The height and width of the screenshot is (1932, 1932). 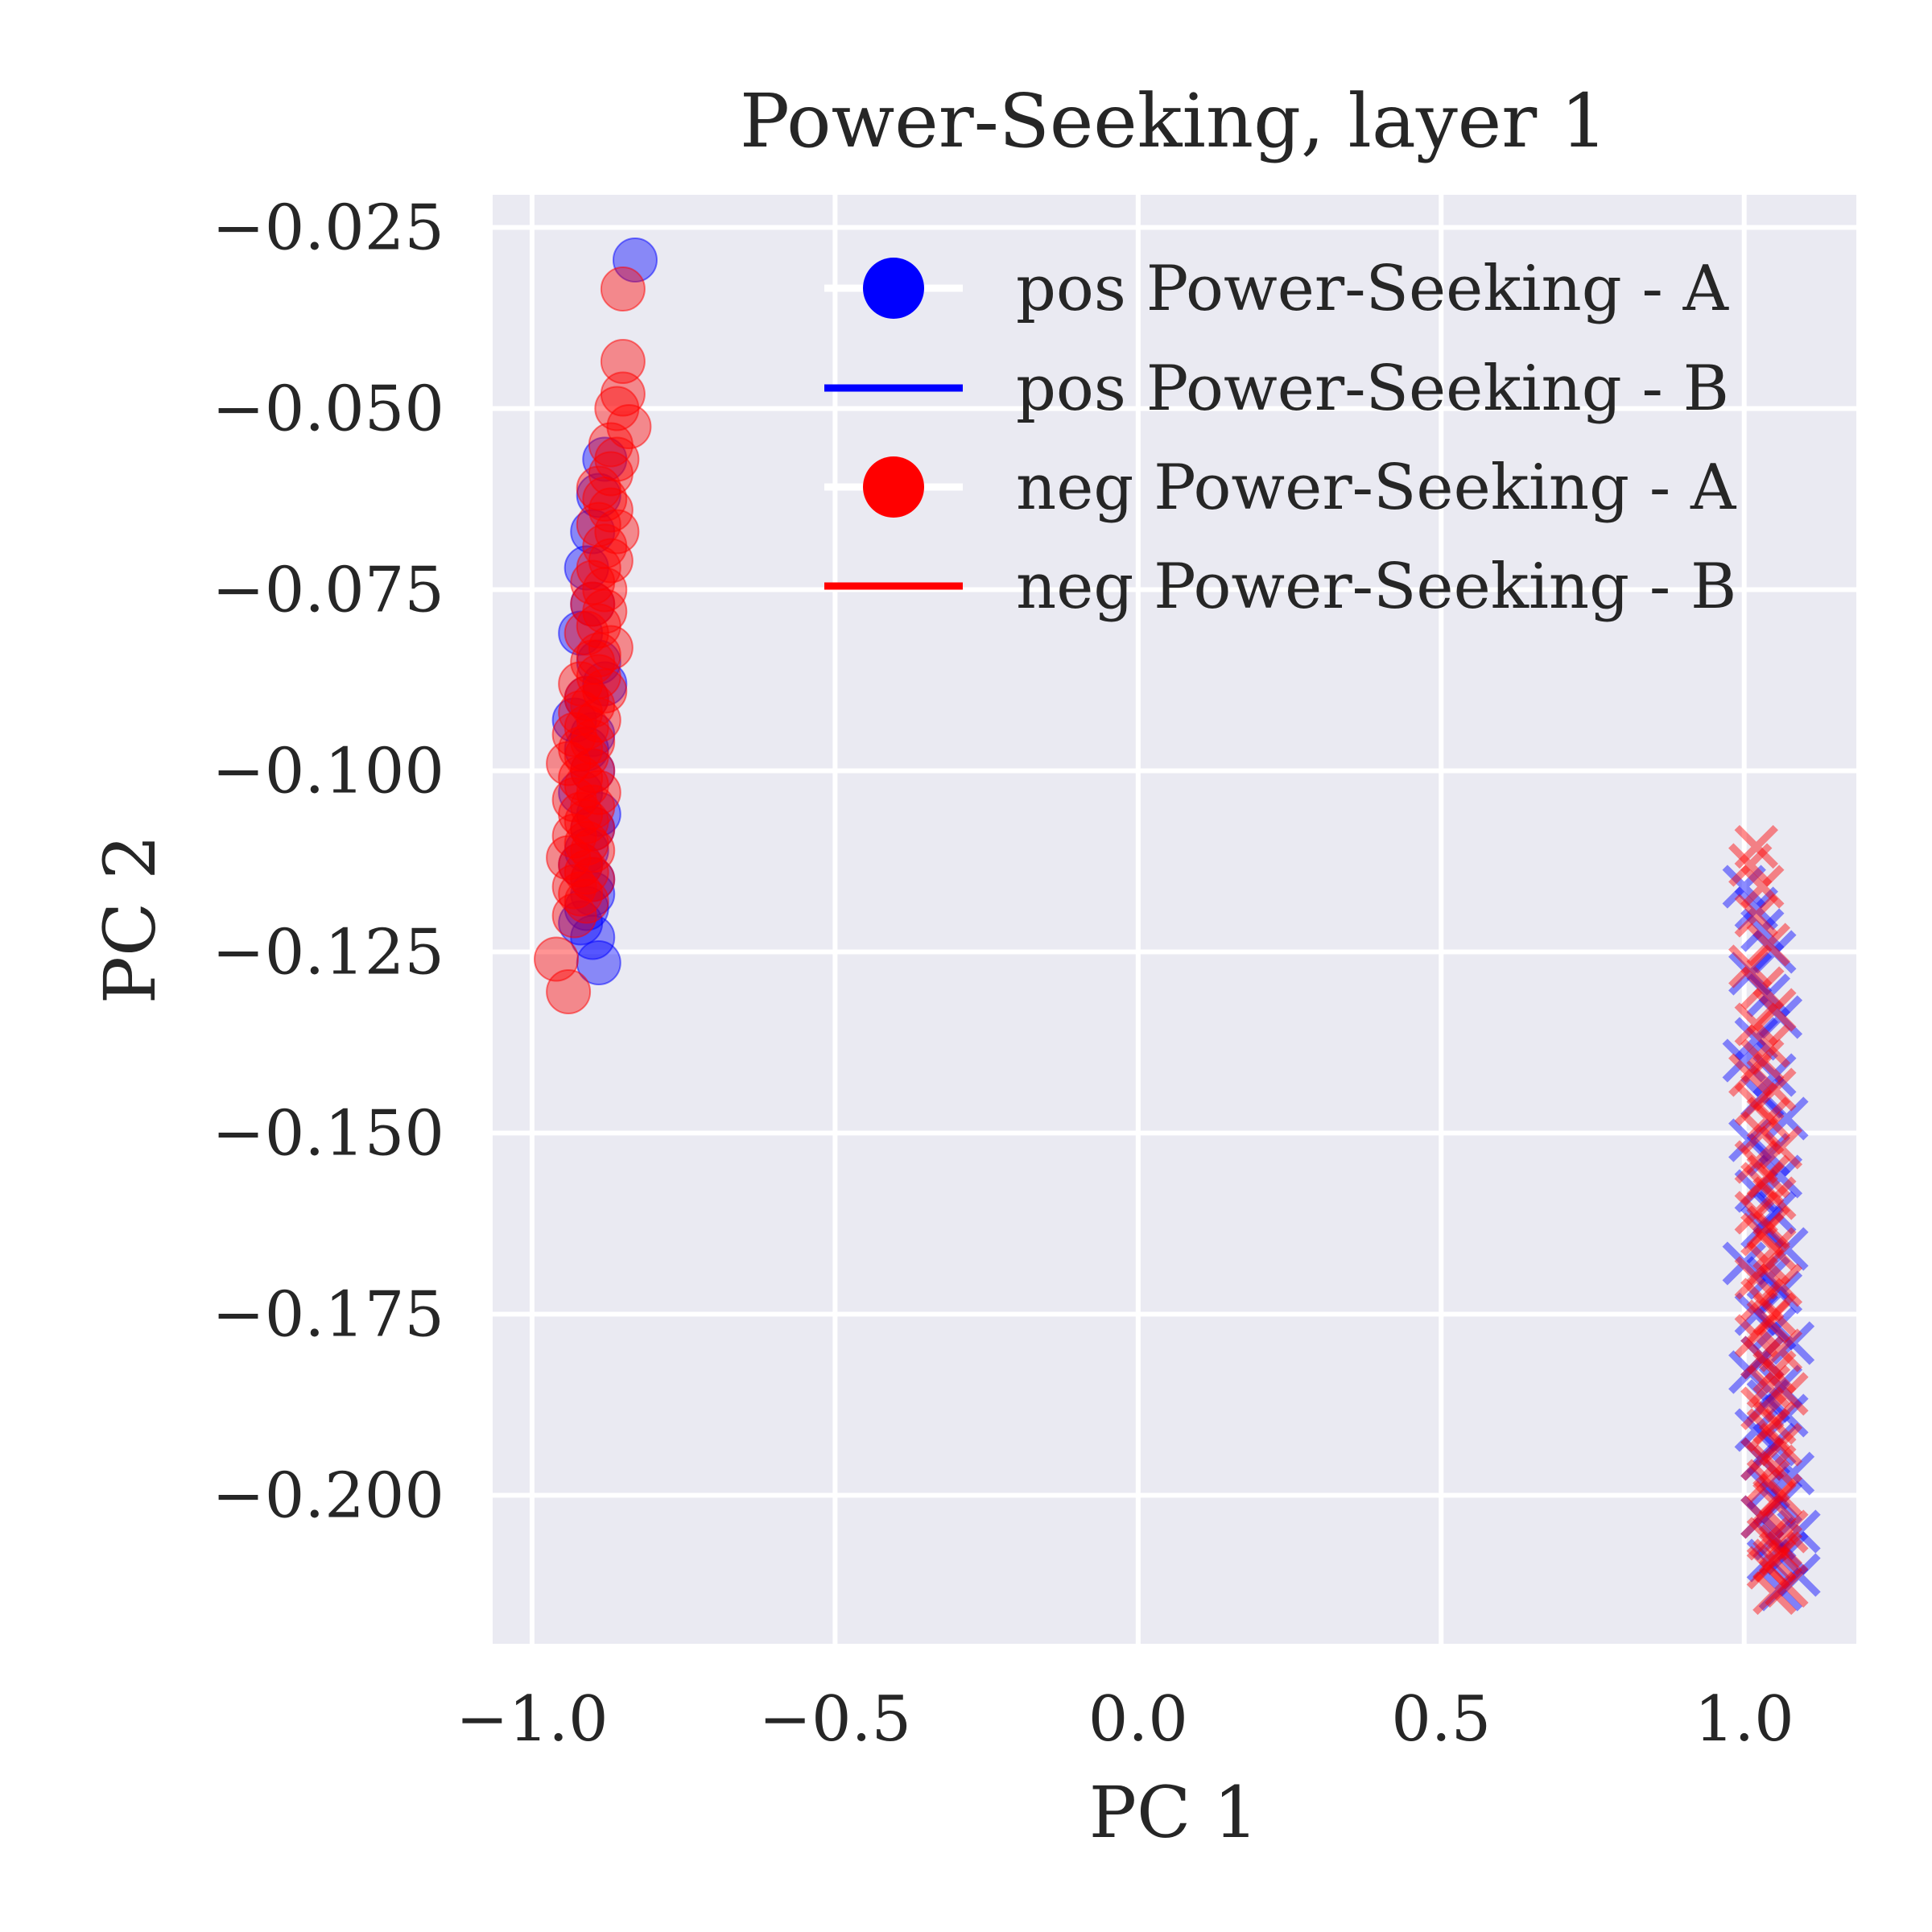 What do you see at coordinates (328, 1134) in the screenshot?
I see `y-tick-label: −0.150` at bounding box center [328, 1134].